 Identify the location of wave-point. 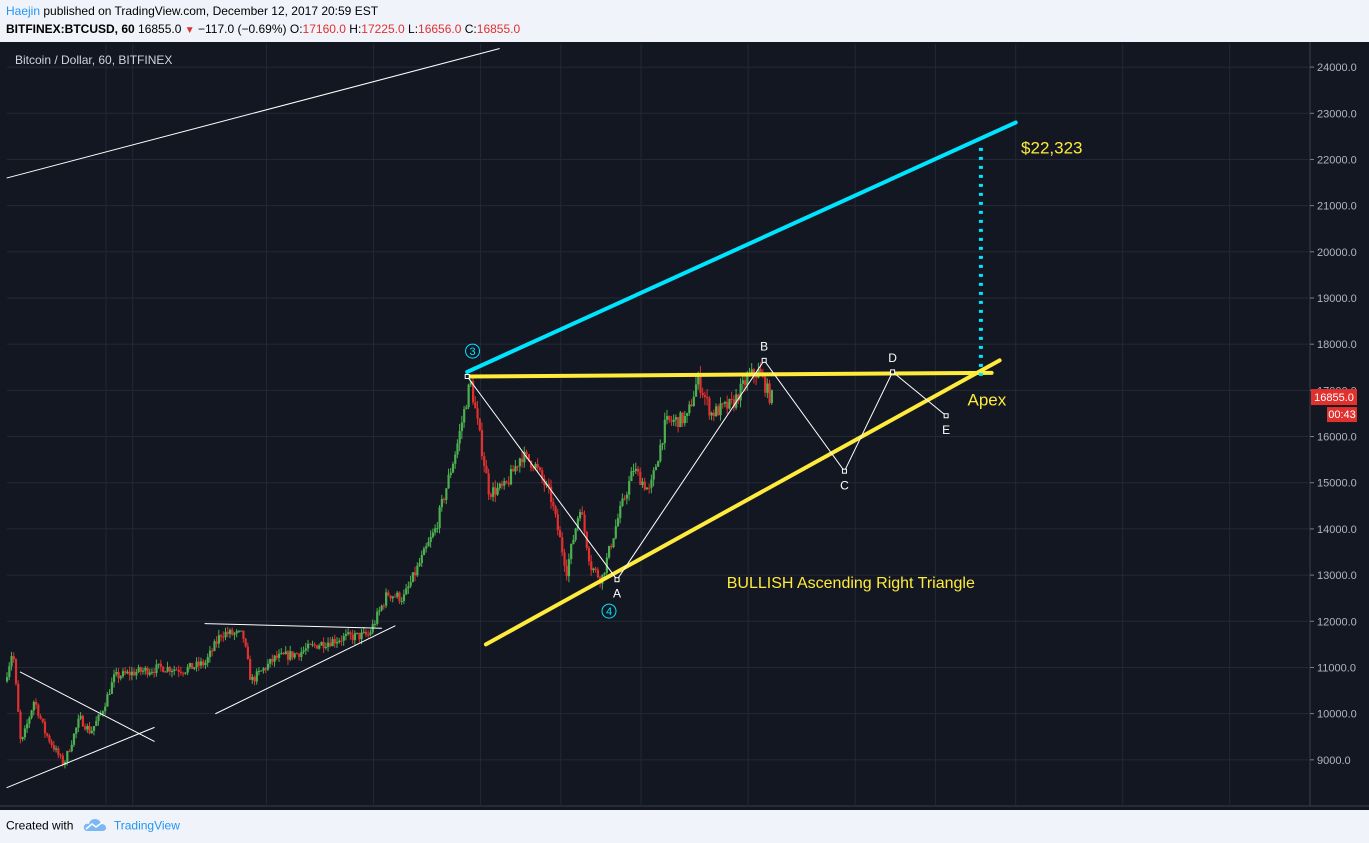
(946, 416).